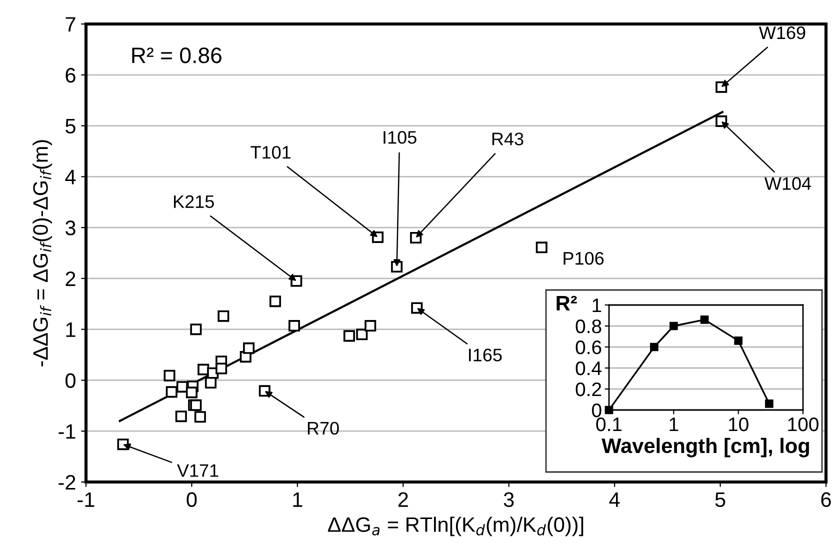 The width and height of the screenshot is (835, 552). Describe the element at coordinates (71, 126) in the screenshot. I see `y-tick-label: 5` at that location.